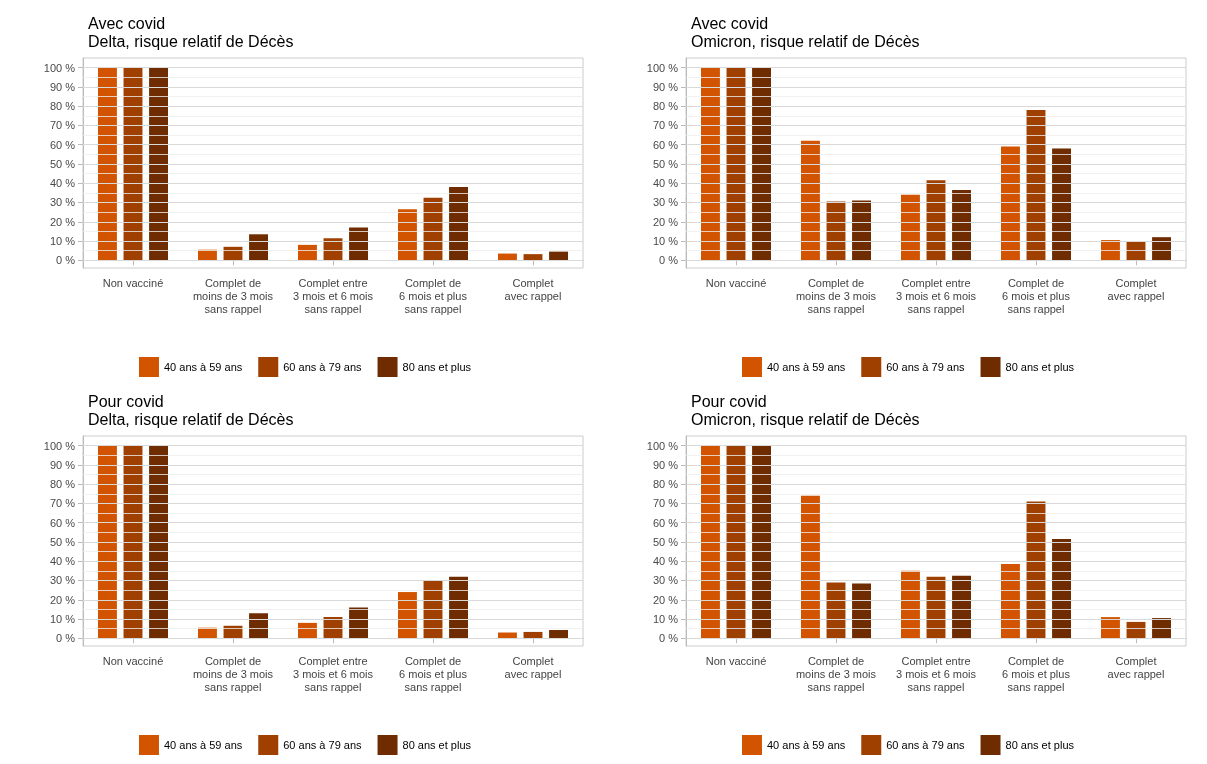 The image size is (1207, 764). What do you see at coordinates (126, 401) in the screenshot?
I see `chart-title: Pour covid` at bounding box center [126, 401].